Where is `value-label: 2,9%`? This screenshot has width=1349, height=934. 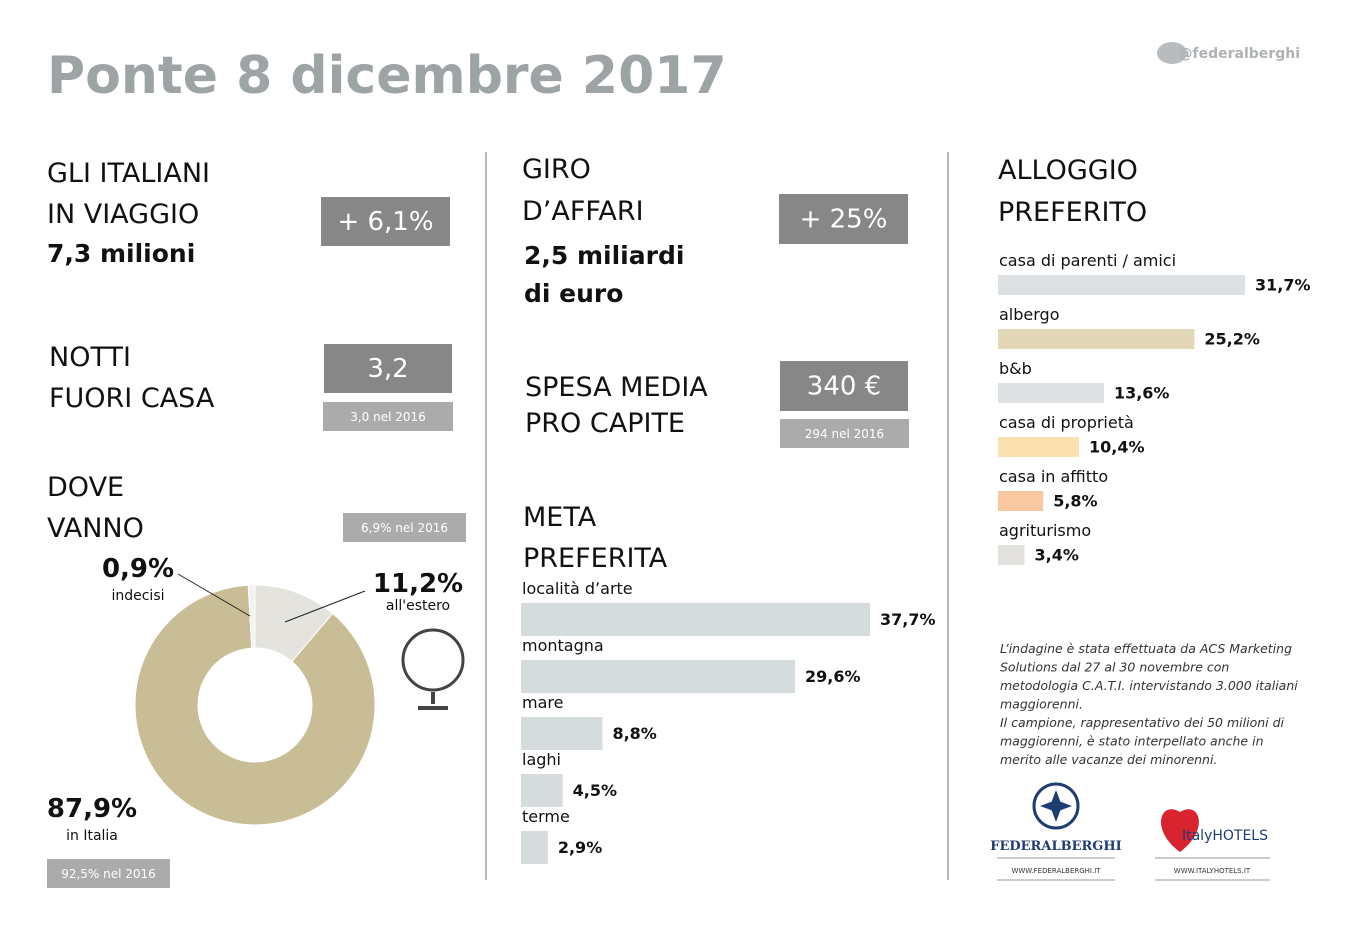
value-label: 2,9% is located at coordinates (580, 847).